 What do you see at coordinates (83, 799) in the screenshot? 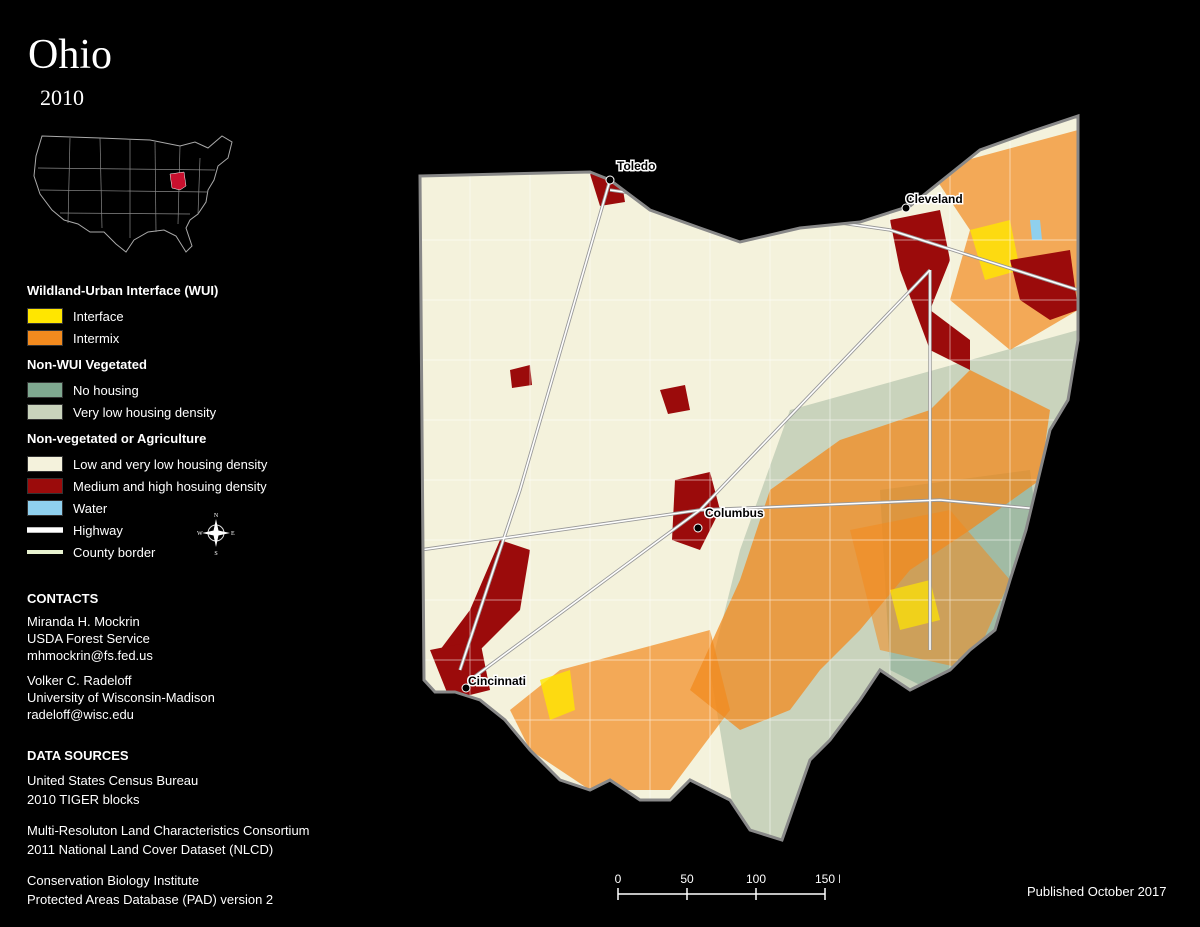
I see `source-line: 2010 TIGER blocks` at bounding box center [83, 799].